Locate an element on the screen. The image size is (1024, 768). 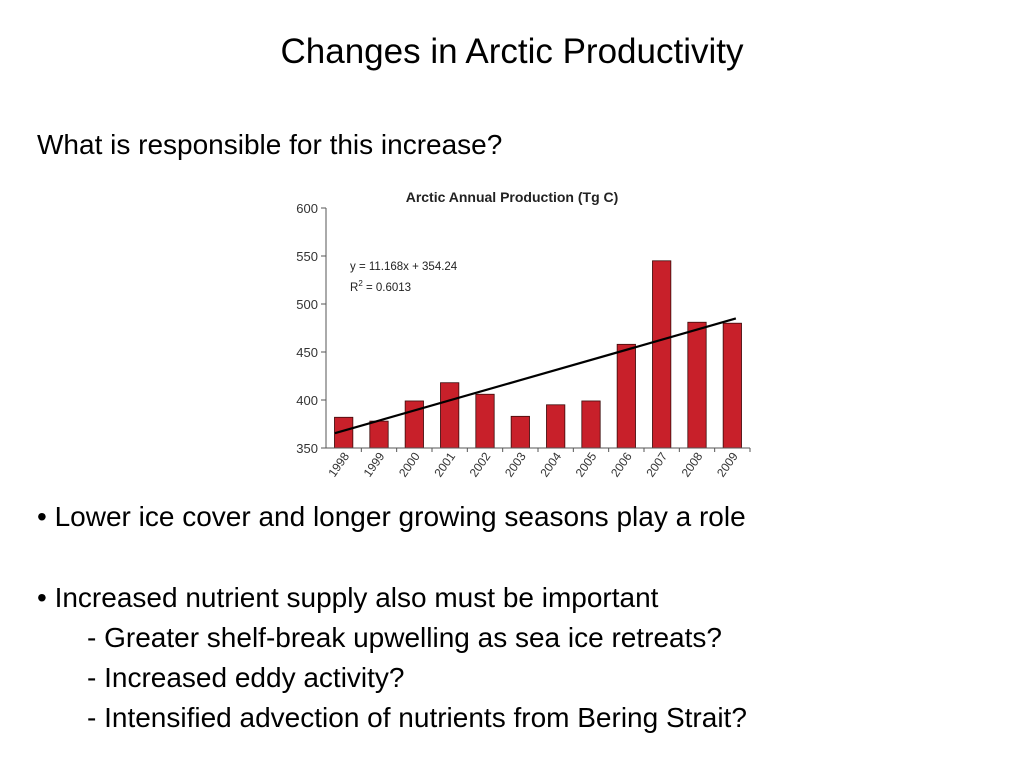
x-tick-label: 2004 is located at coordinates (550, 464).